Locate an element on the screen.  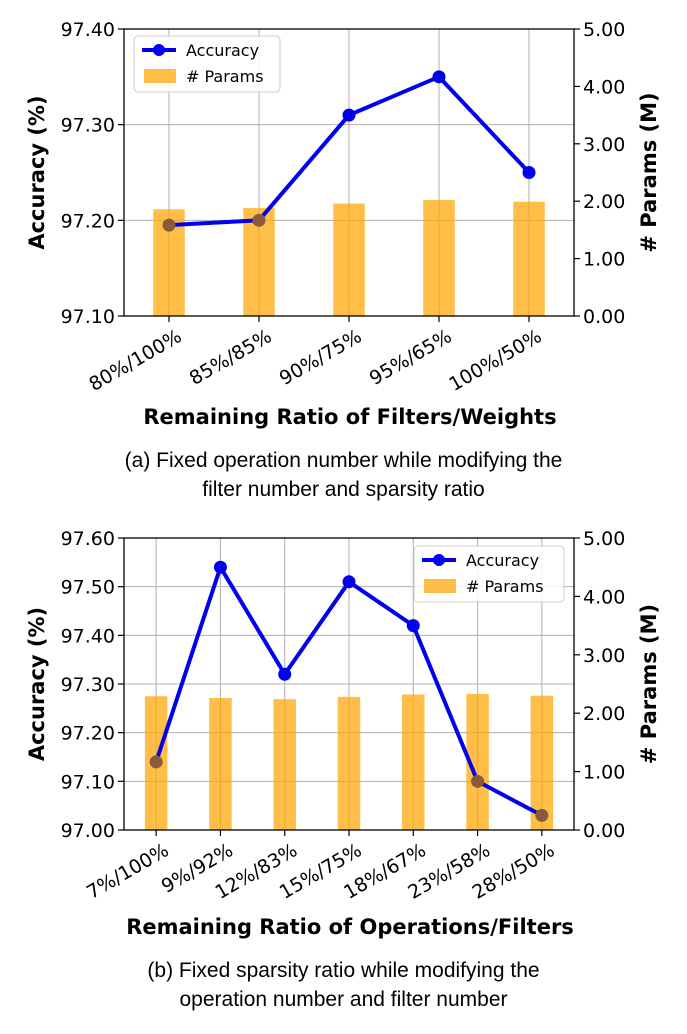
x-axis-title: Remaining Ratio of Filters/Weights is located at coordinates (349, 417).